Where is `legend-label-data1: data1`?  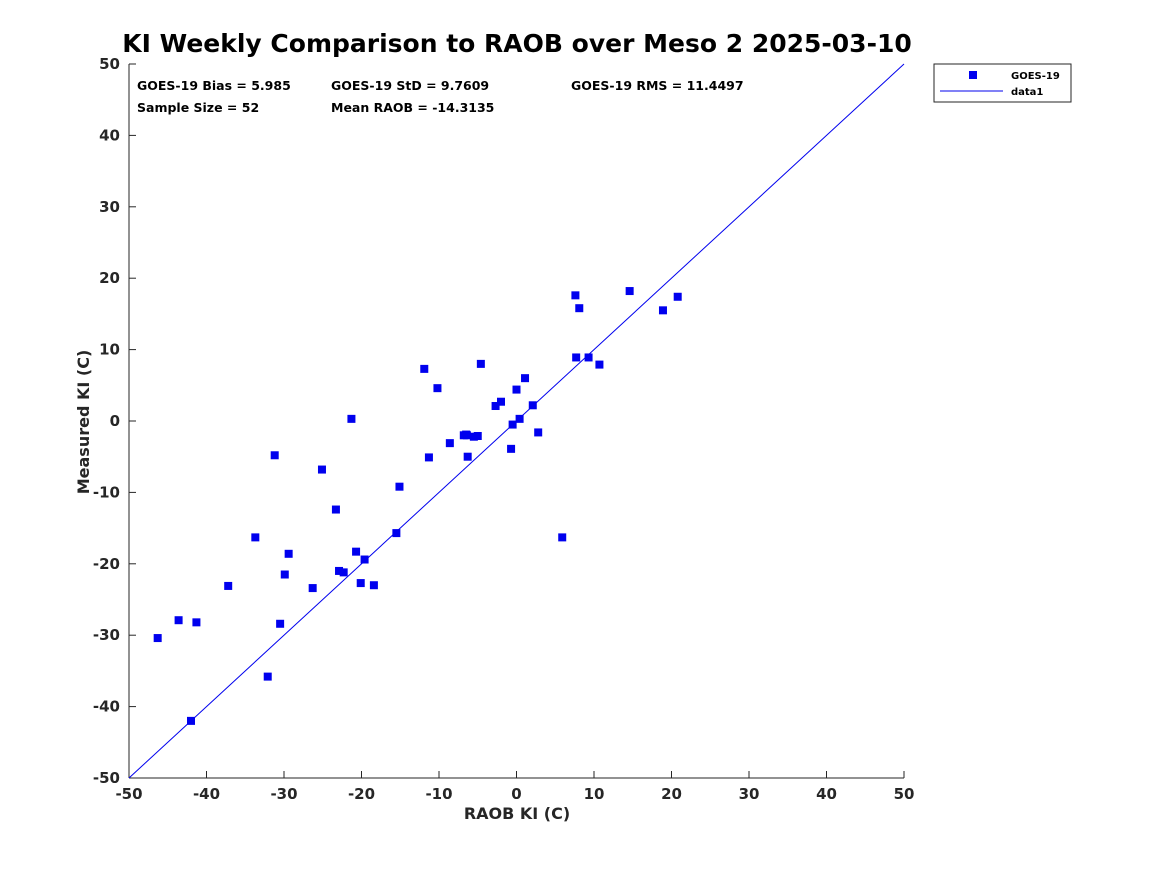 legend-label-data1: data1 is located at coordinates (1027, 92).